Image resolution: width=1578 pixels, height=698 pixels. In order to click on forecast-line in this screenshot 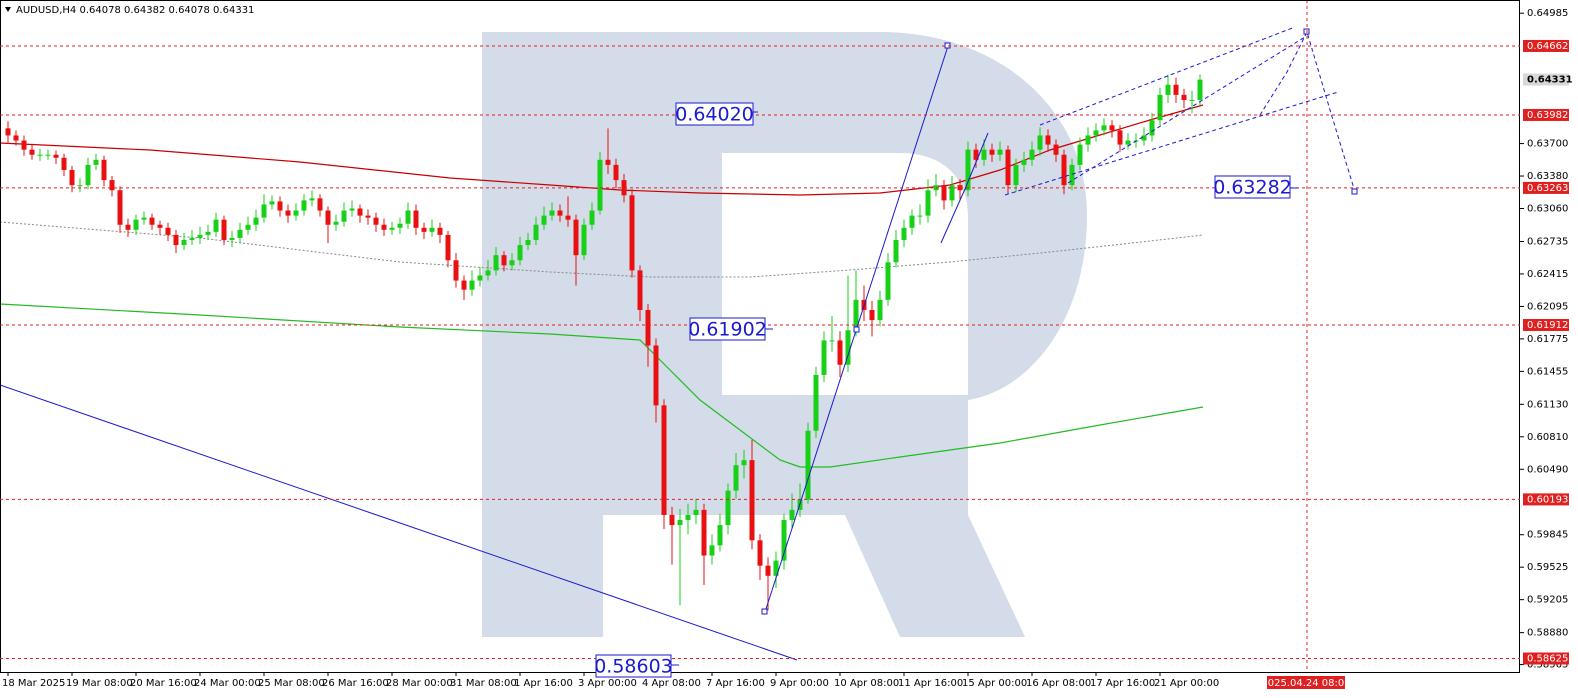, I will do `click(1307, 111)`.